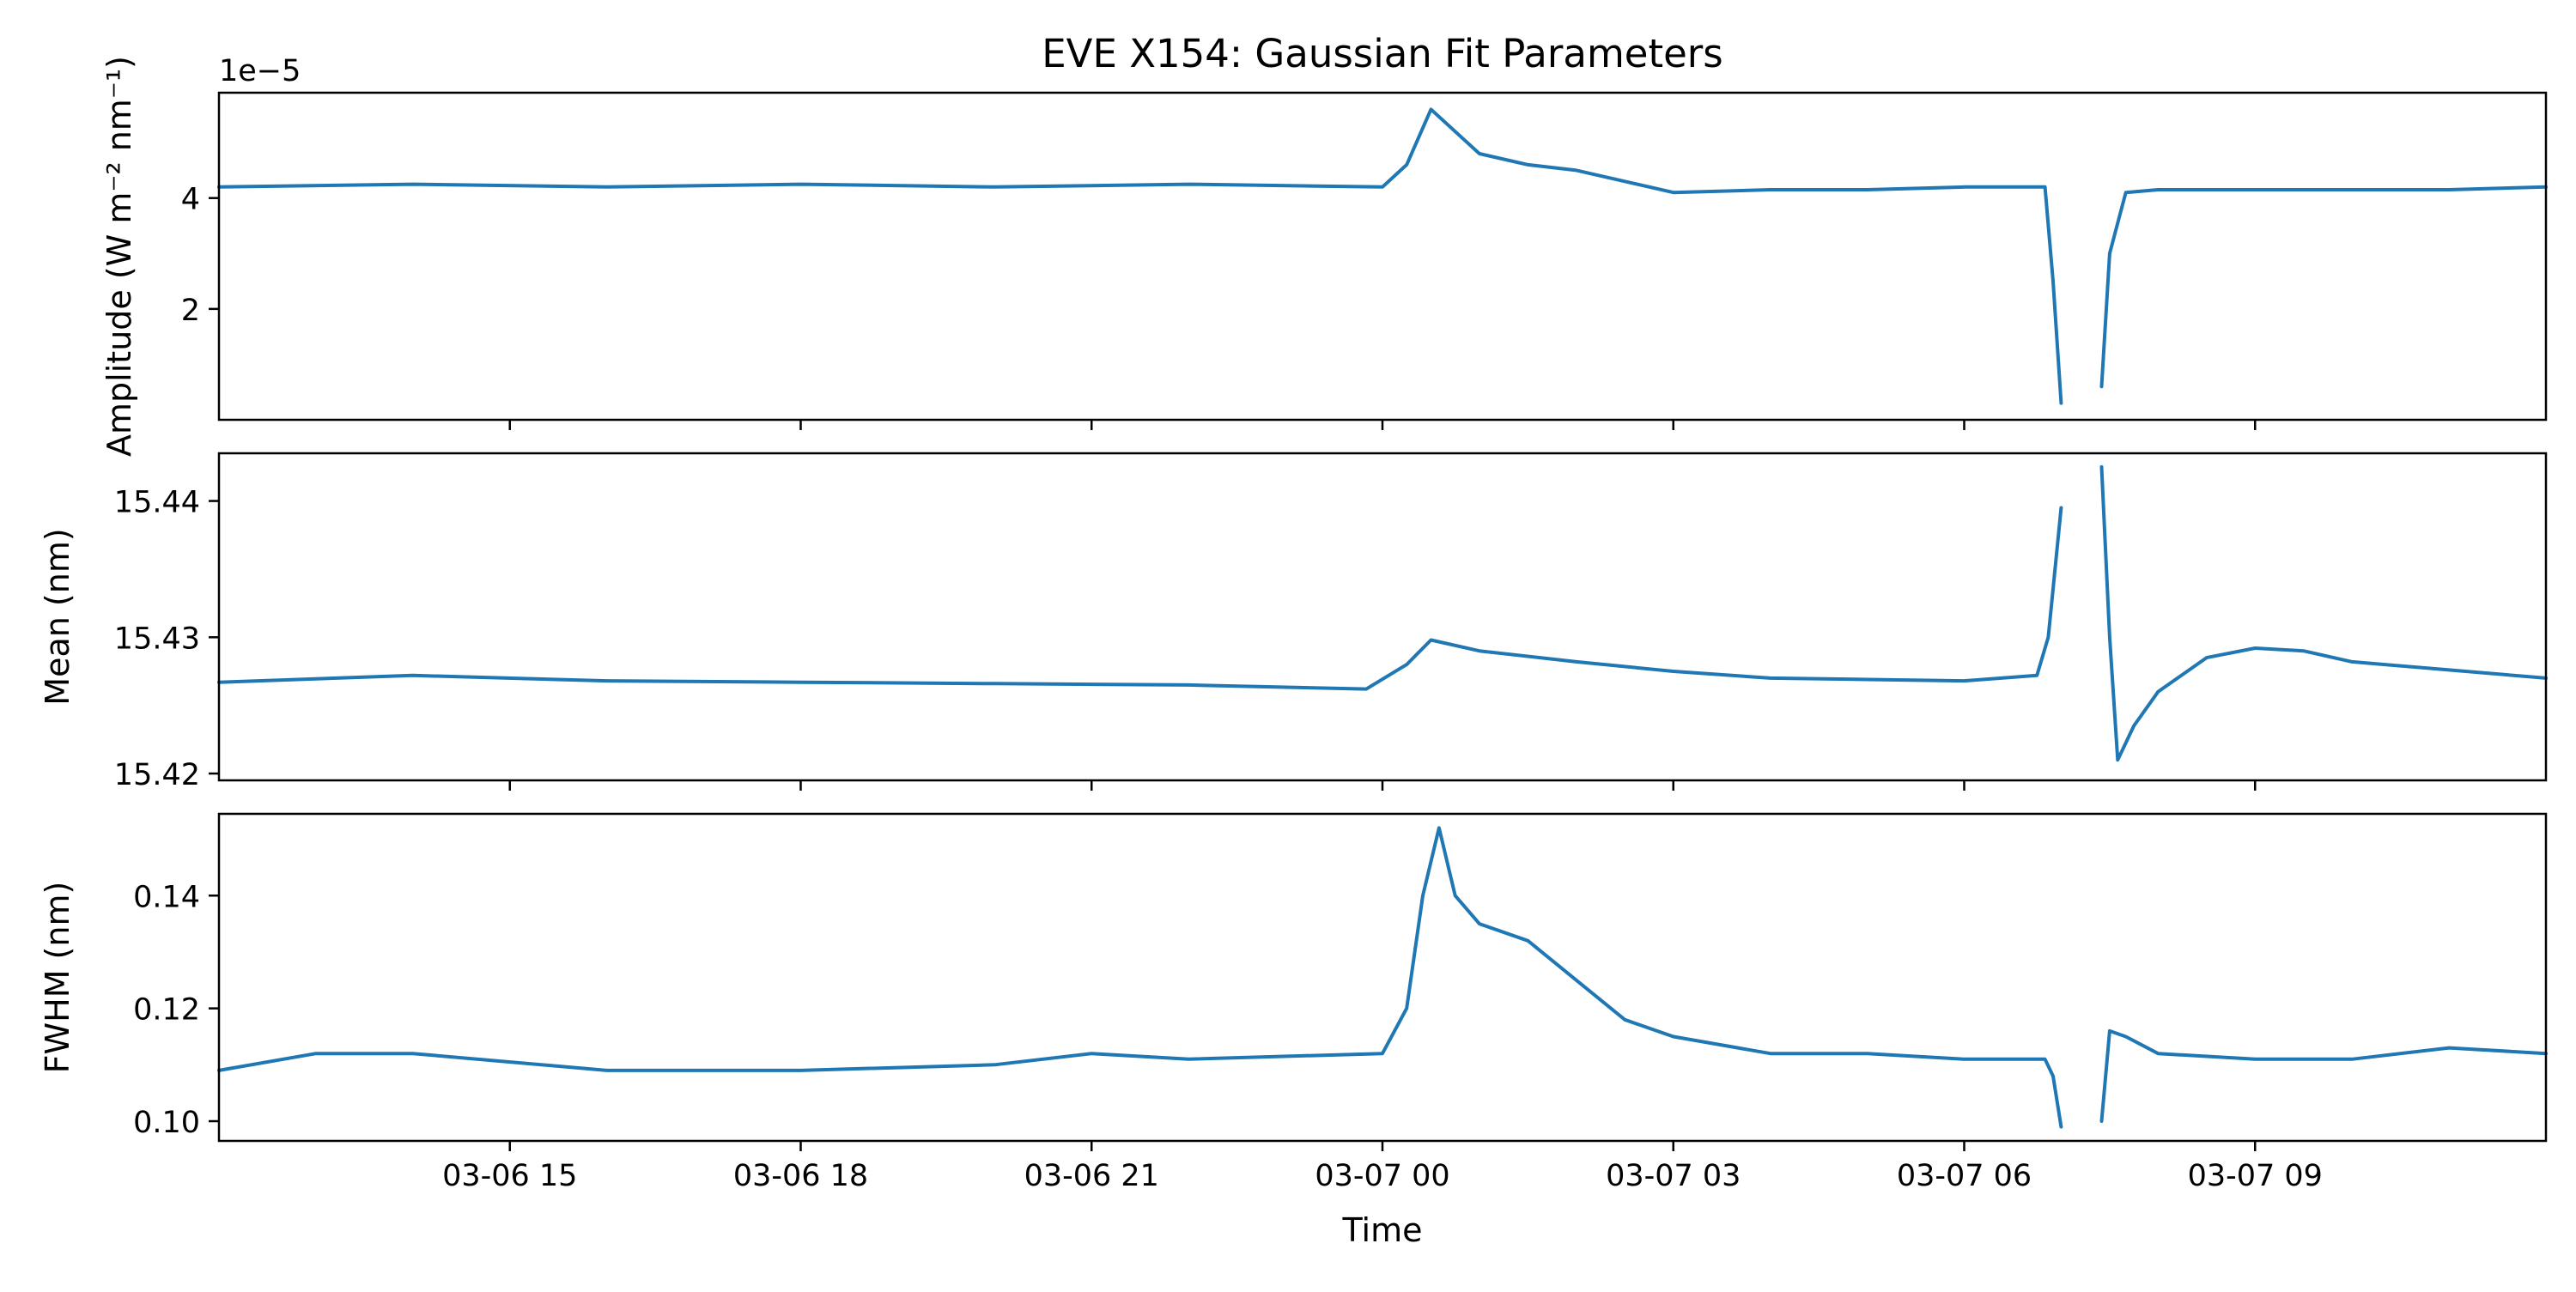 This screenshot has width=2576, height=1292. I want to click on y-axis-label-panel-2: Mean (nm), so click(58, 616).